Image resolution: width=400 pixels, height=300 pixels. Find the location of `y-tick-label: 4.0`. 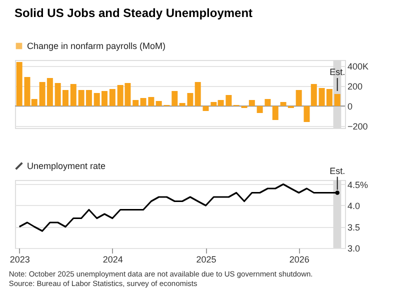

y-tick-label: 4.0 is located at coordinates (354, 206).